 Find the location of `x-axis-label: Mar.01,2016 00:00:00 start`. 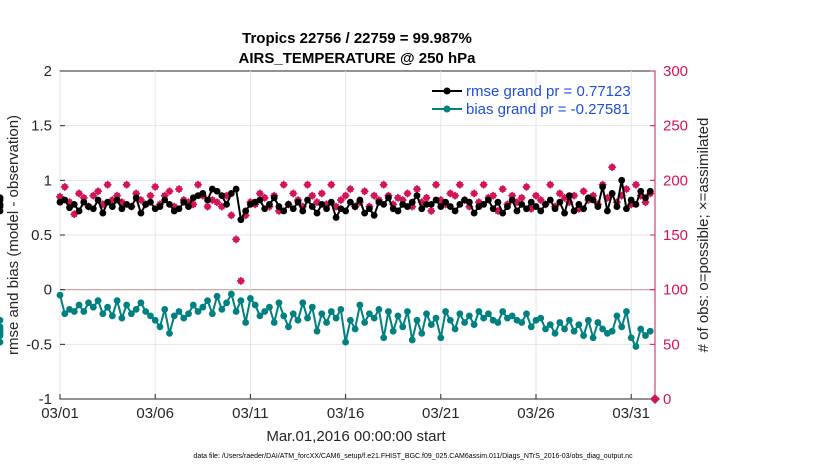

x-axis-label: Mar.01,2016 00:00:00 start is located at coordinates (356, 436).